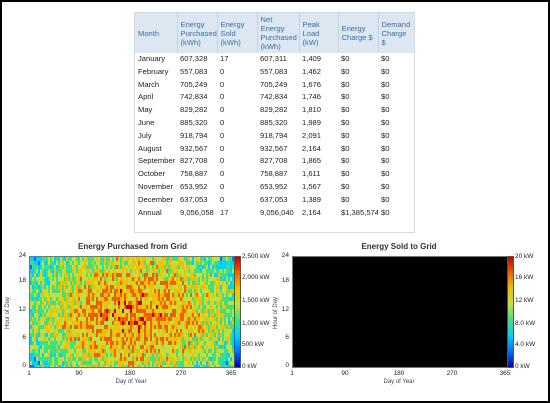 Image resolution: width=550 pixels, height=403 pixels. What do you see at coordinates (319, 33) in the screenshot?
I see `column-header: Peak Load (kW)` at bounding box center [319, 33].